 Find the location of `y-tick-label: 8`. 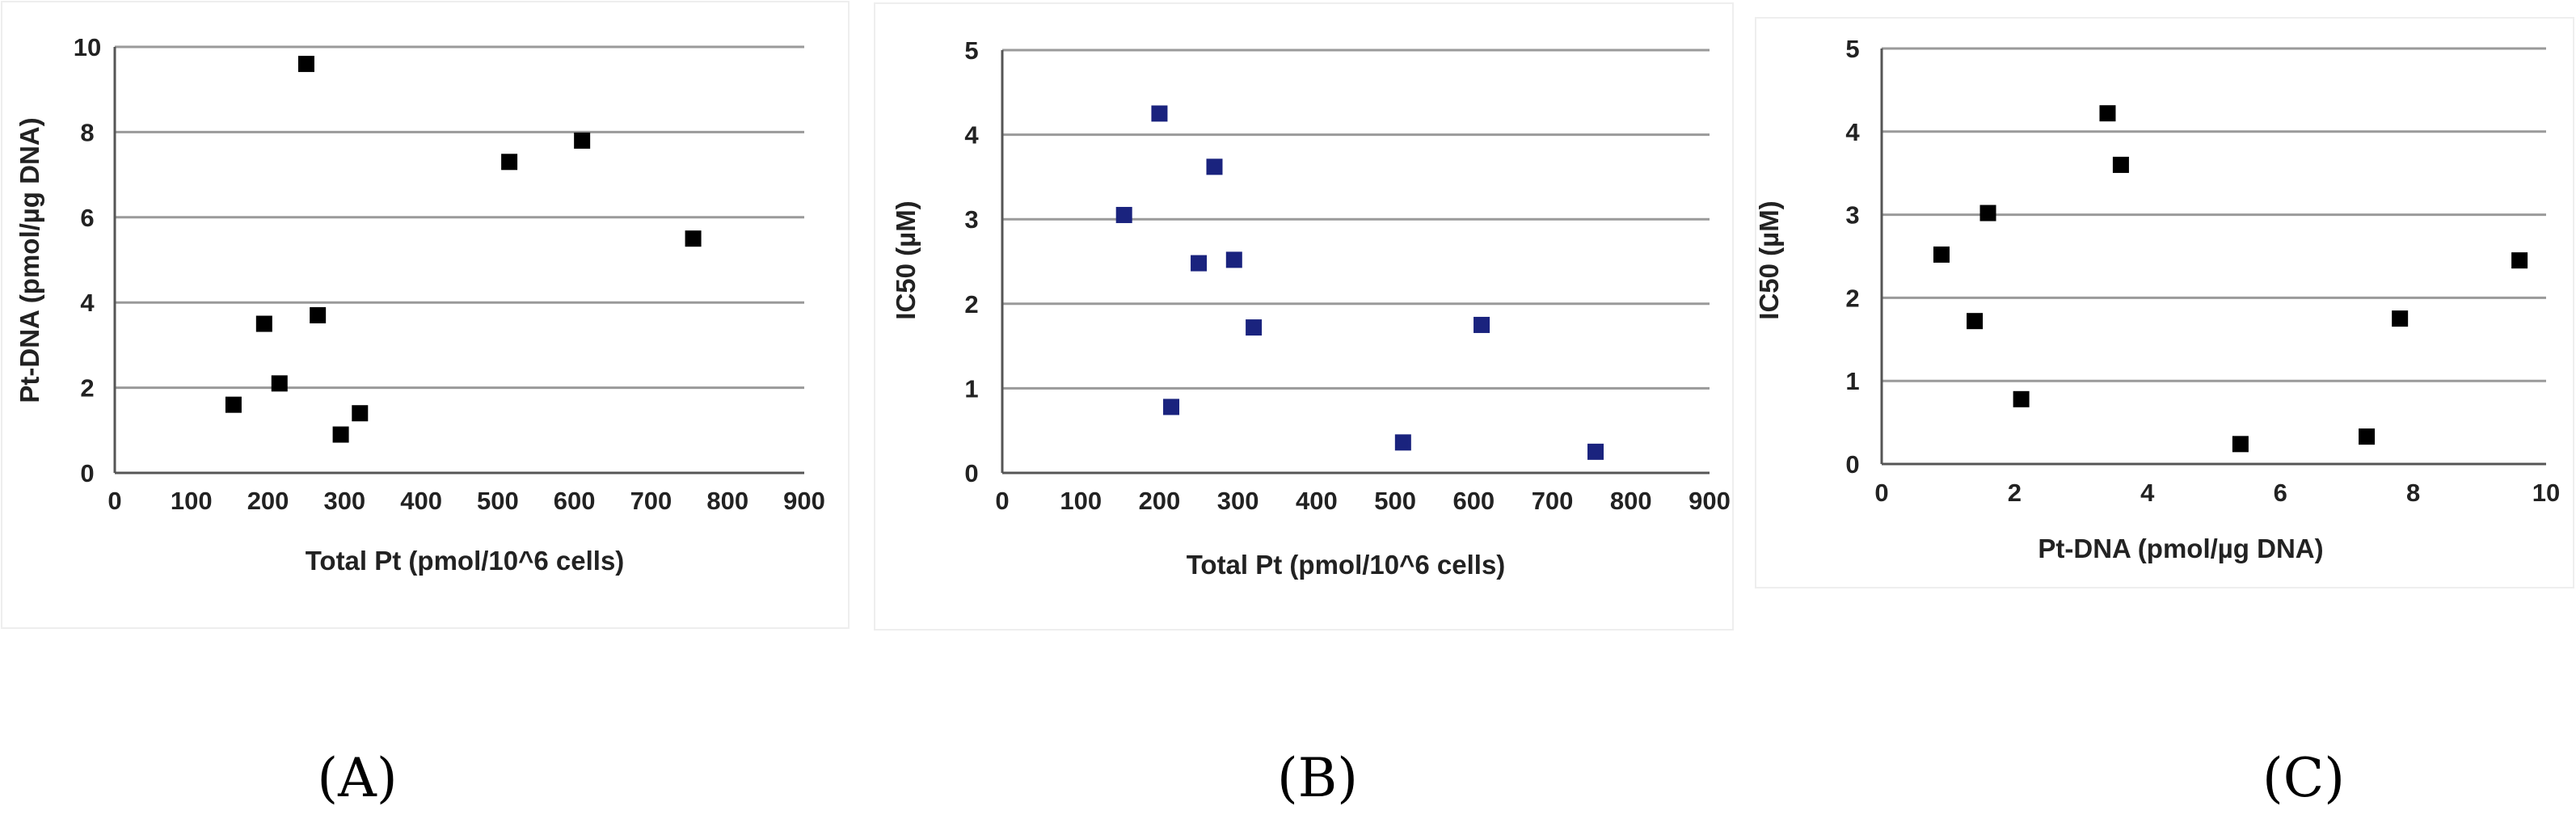

y-tick-label: 8 is located at coordinates (87, 132).